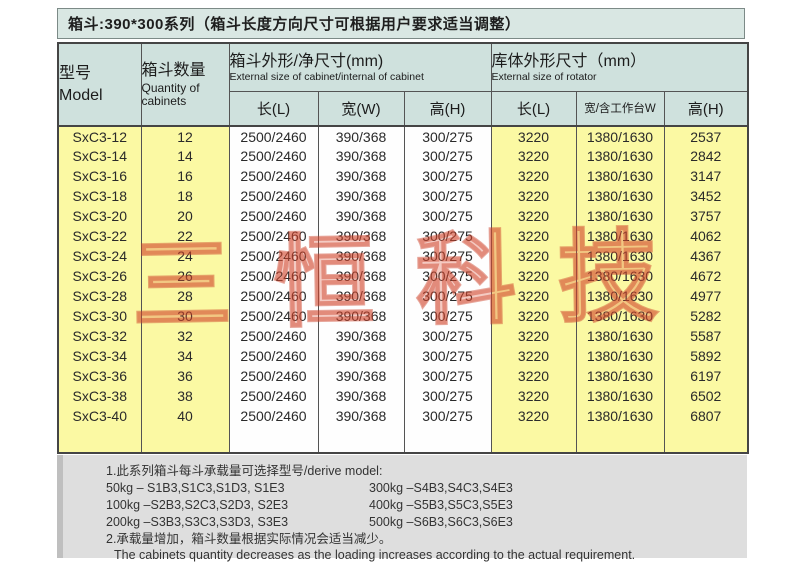  I want to click on cell-rot_h: 4062, so click(706, 236).